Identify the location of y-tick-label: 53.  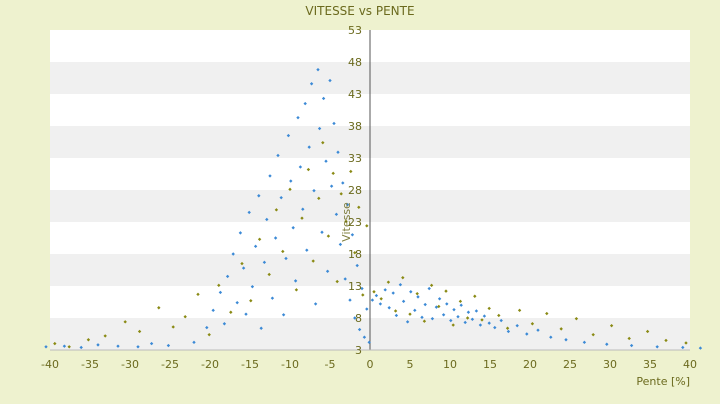
(355, 30).